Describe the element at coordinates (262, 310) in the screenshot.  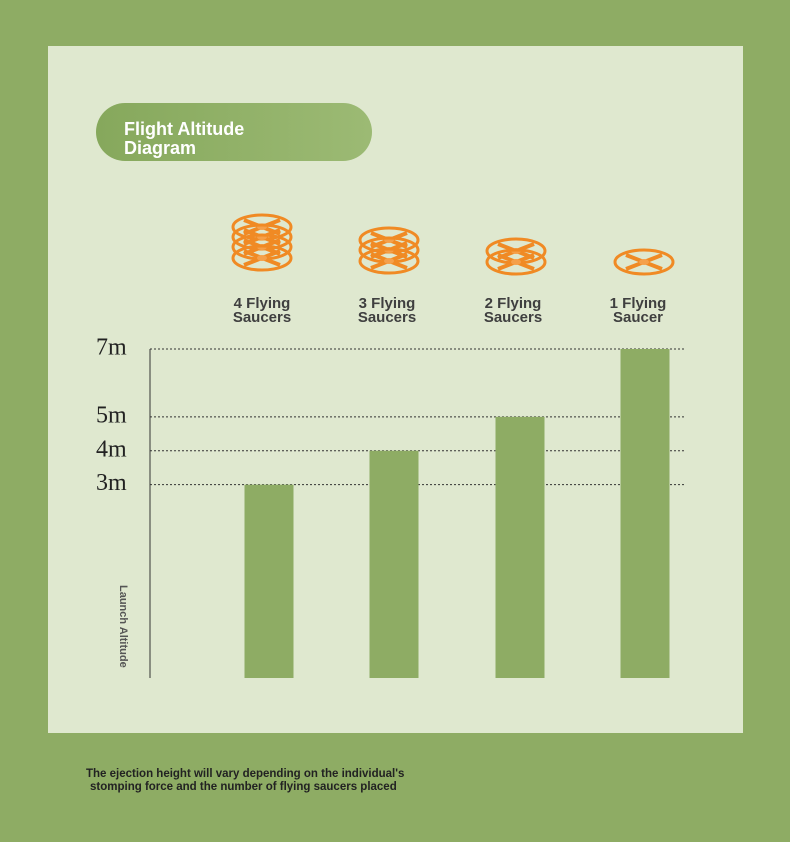
I see `x-tick-label: 4 Flying Saucers` at that location.